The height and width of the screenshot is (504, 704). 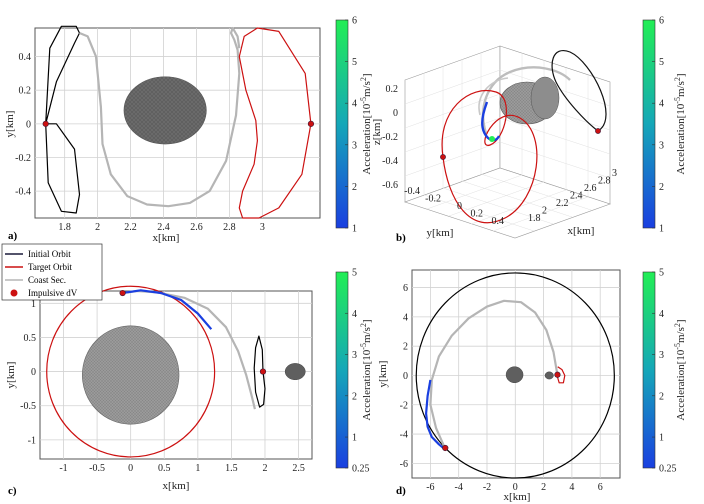 What do you see at coordinates (412, 191) in the screenshot?
I see `y-tick-label: -0.4` at bounding box center [412, 191].